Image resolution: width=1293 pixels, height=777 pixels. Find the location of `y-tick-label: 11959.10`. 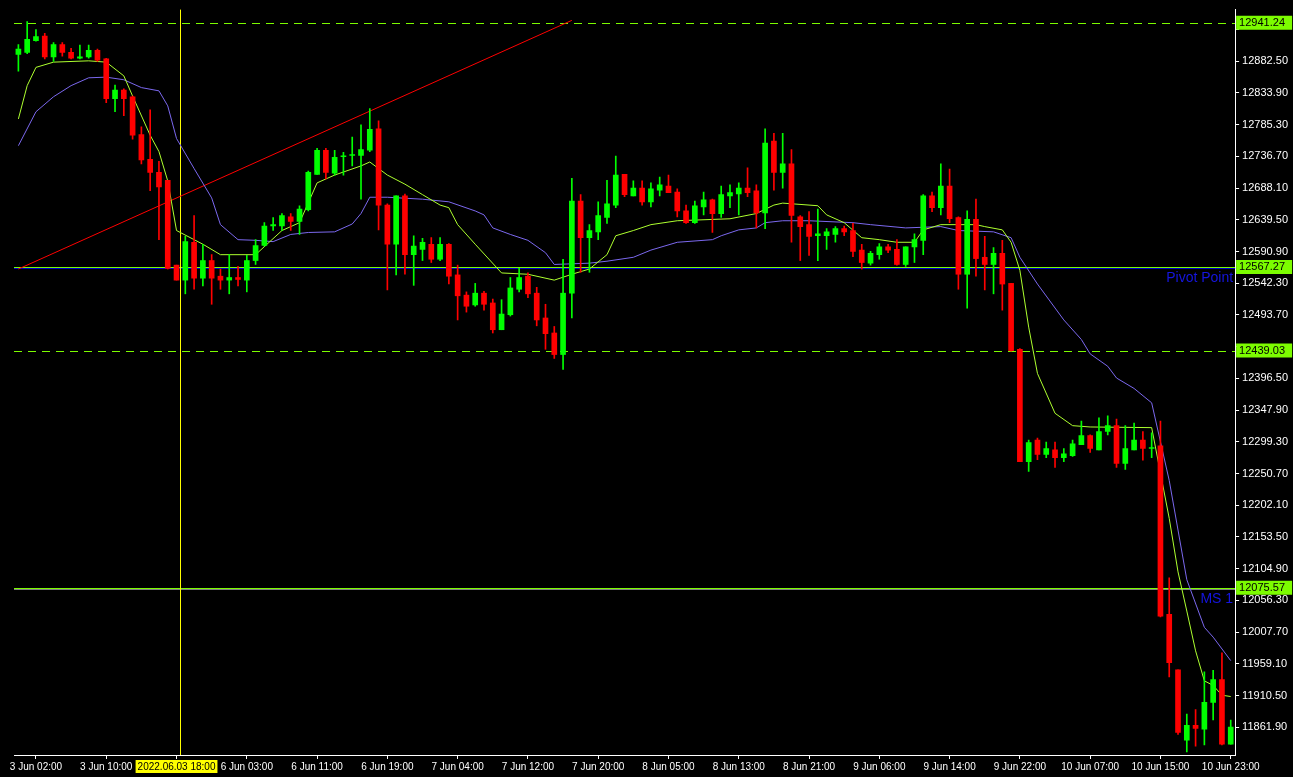

y-tick-label: 11959.10 is located at coordinates (1265, 662).